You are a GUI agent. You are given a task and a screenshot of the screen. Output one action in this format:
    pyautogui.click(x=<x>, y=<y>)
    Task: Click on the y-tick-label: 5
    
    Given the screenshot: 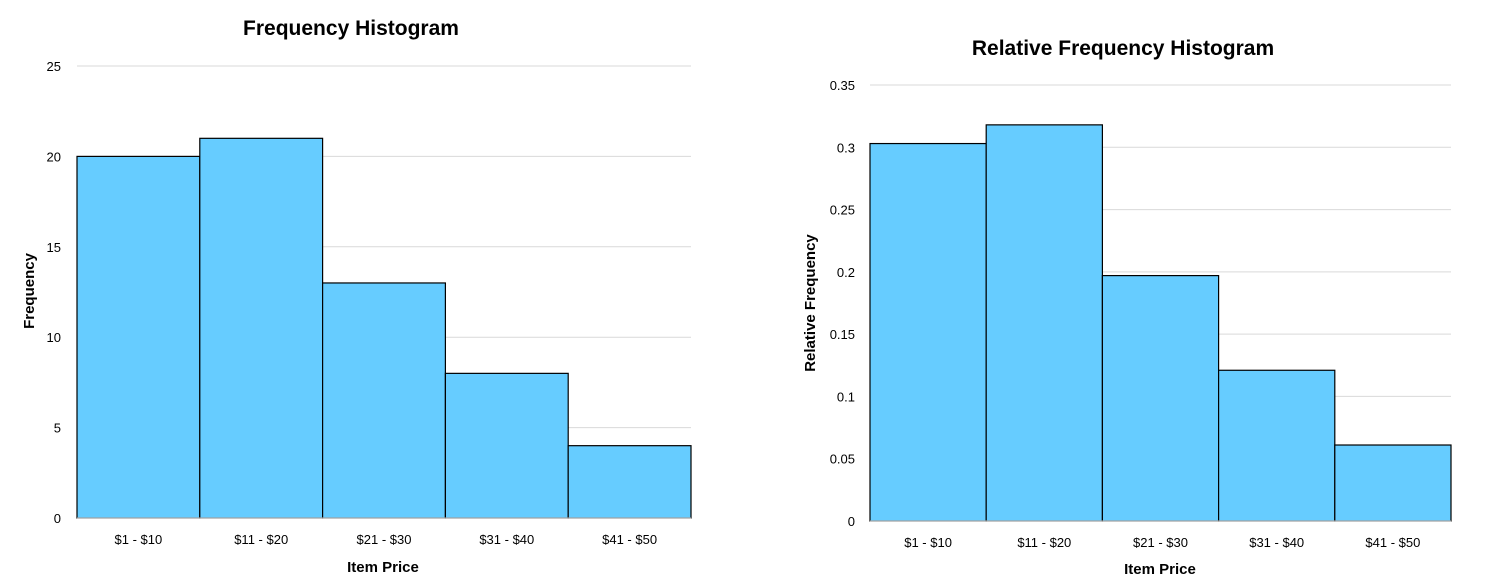 What is the action you would take?
    pyautogui.click(x=57, y=428)
    